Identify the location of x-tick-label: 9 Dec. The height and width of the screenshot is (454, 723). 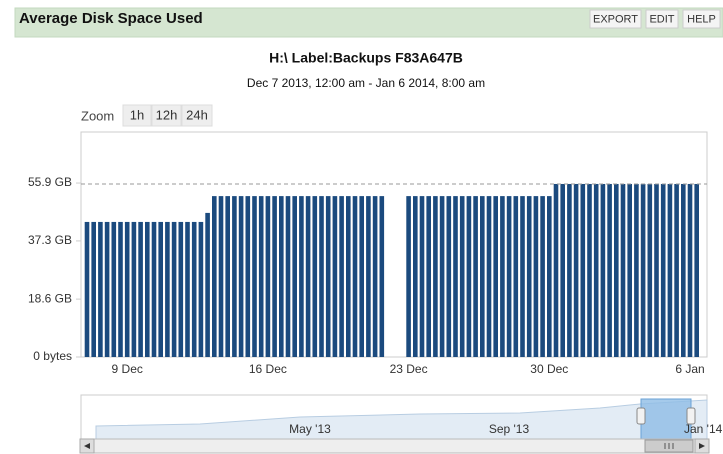
(127, 369).